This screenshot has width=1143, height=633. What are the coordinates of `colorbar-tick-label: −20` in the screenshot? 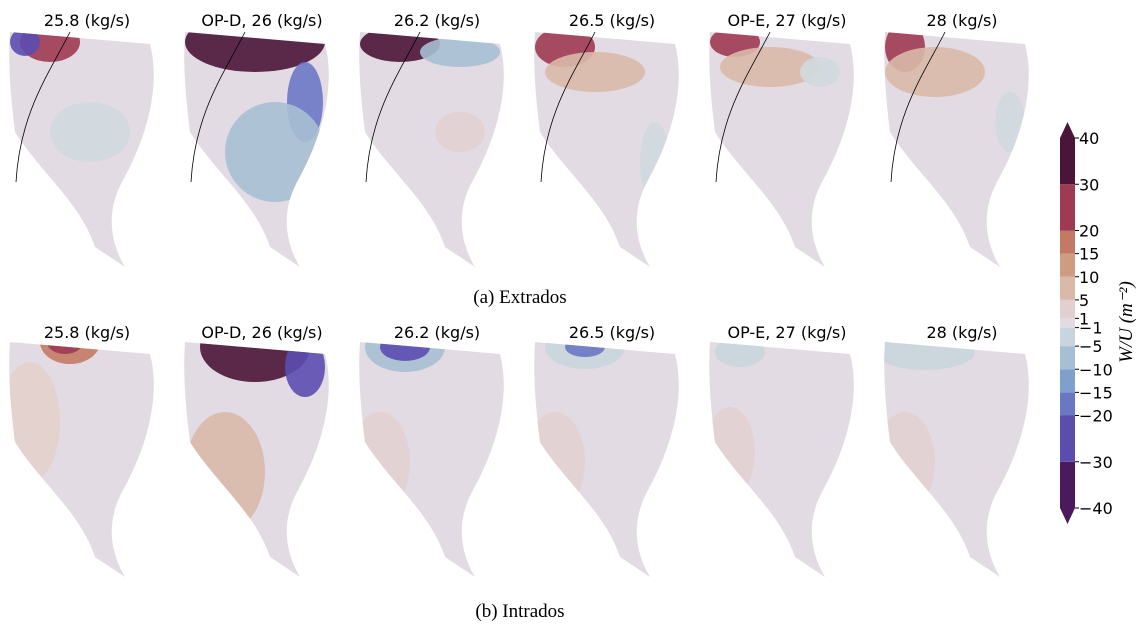 It's located at (1096, 416).